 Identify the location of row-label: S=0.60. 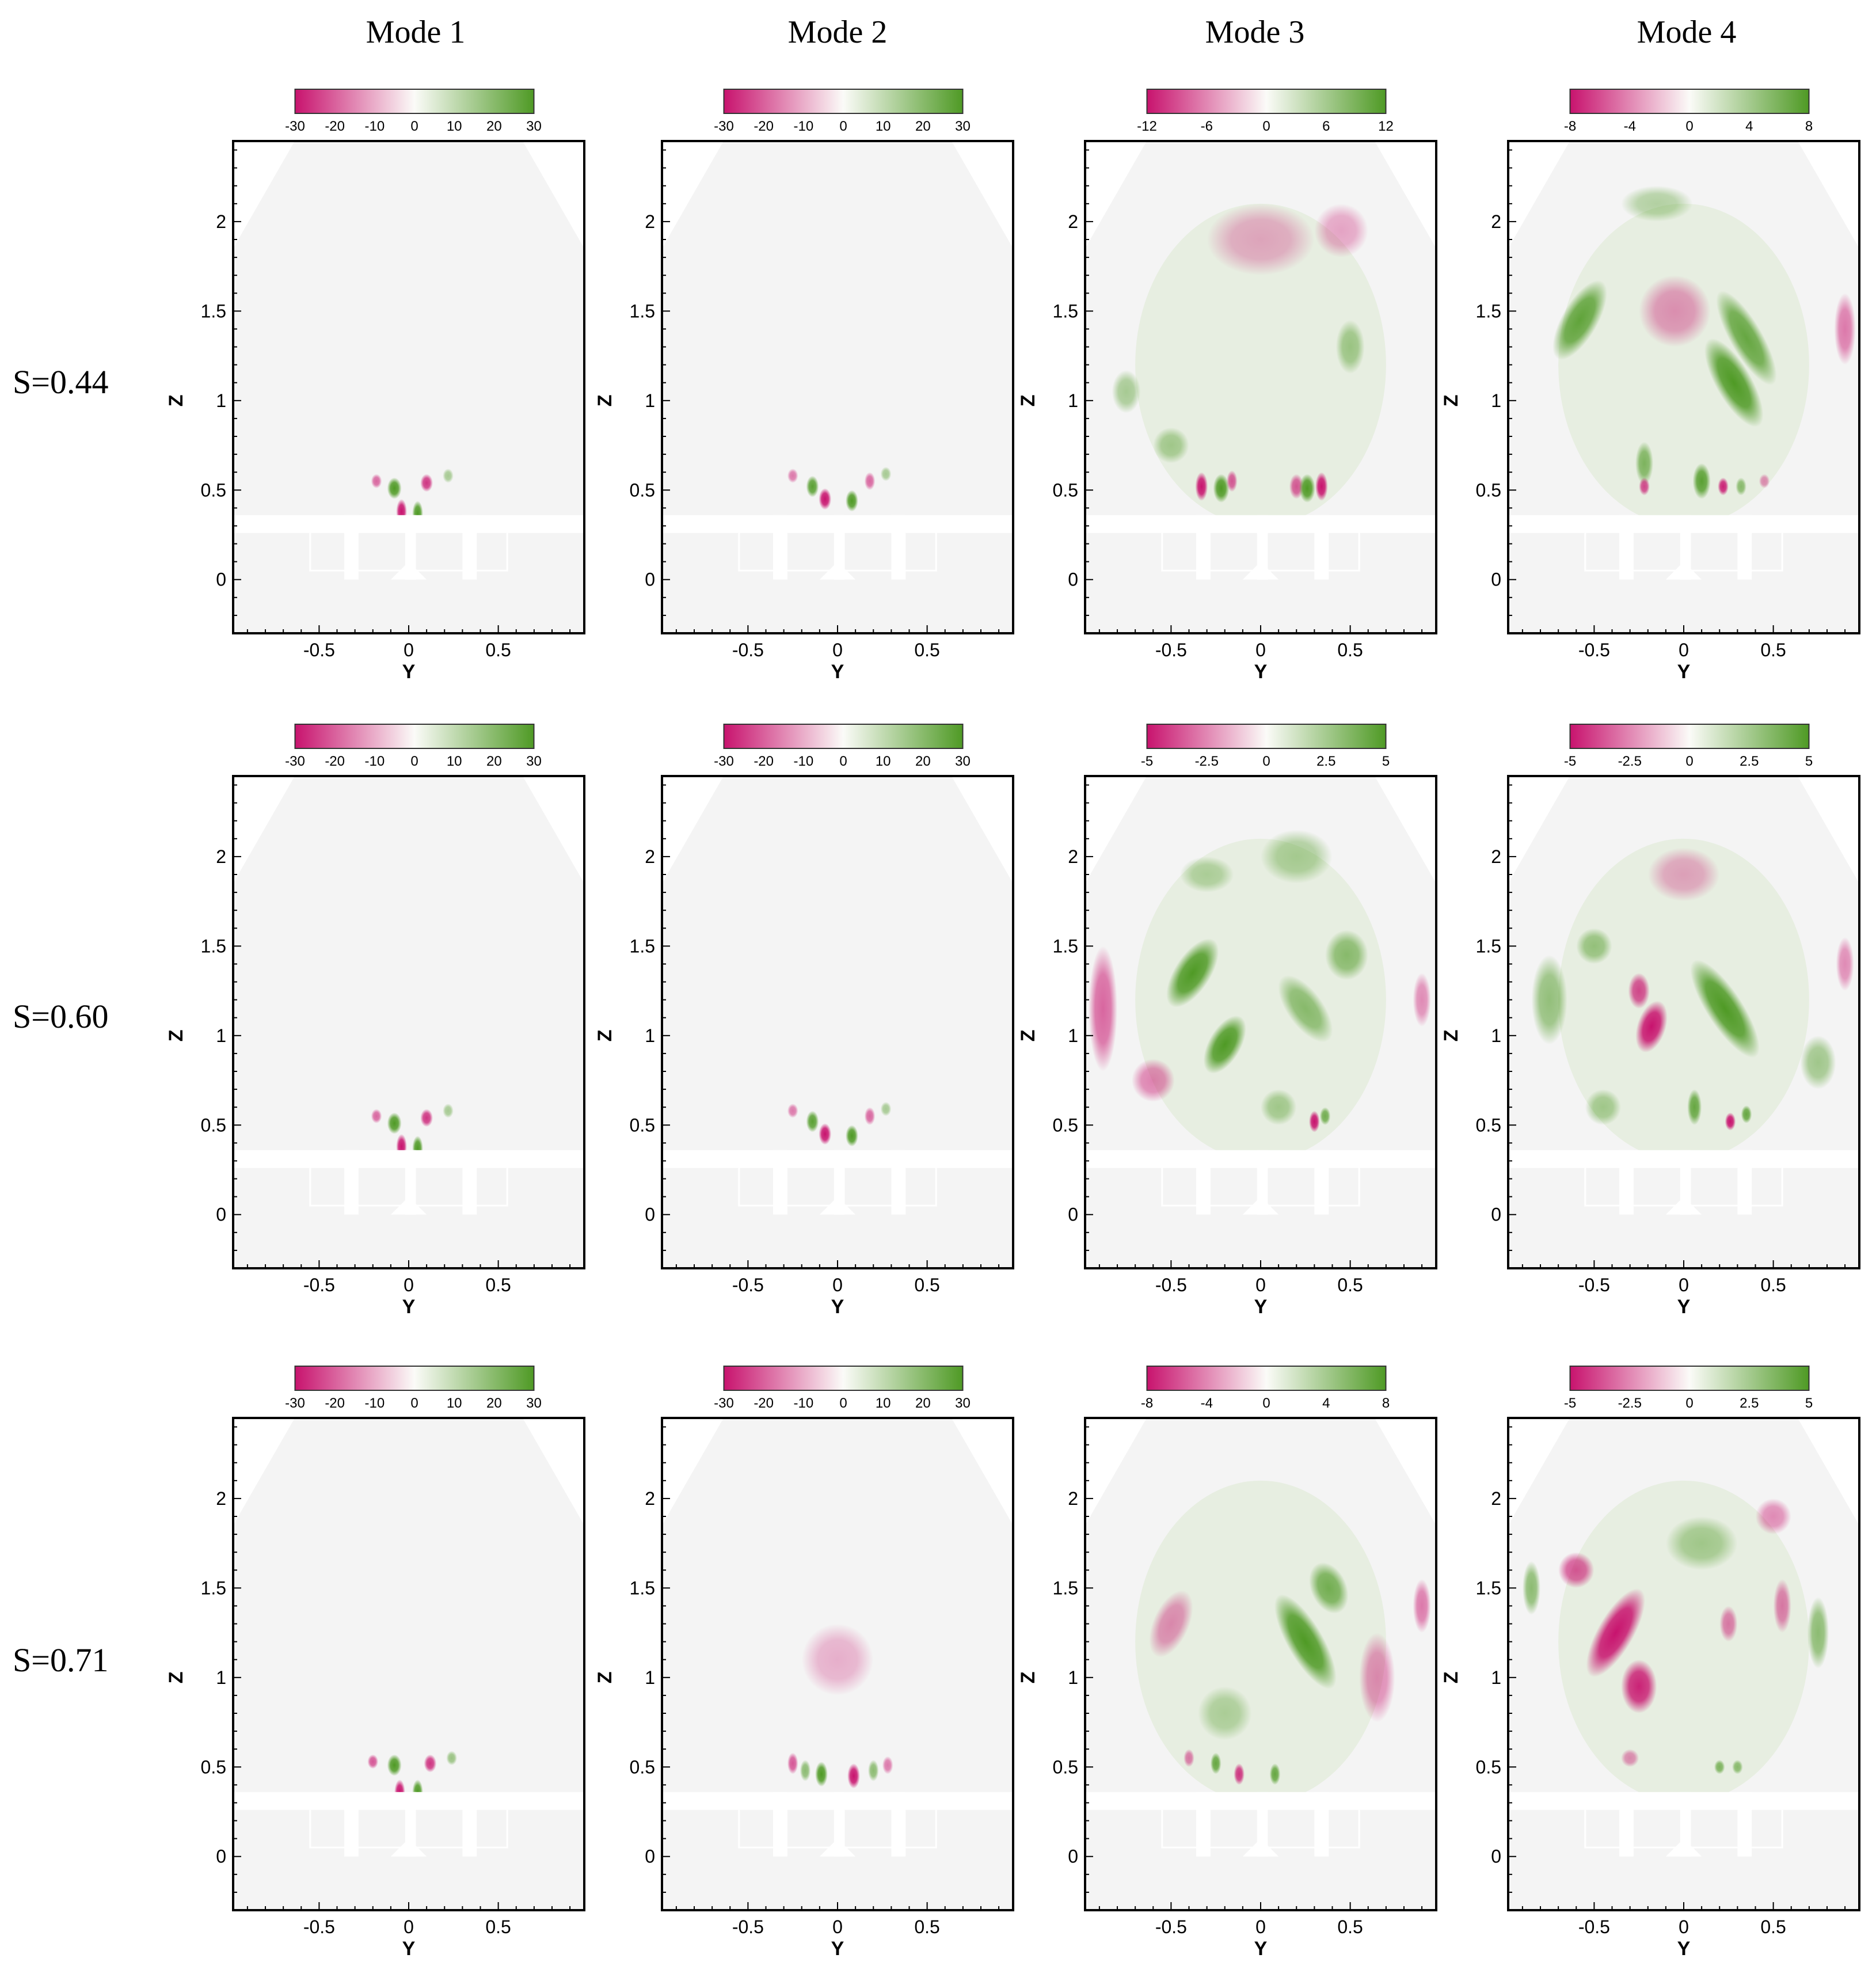
(60, 1016).